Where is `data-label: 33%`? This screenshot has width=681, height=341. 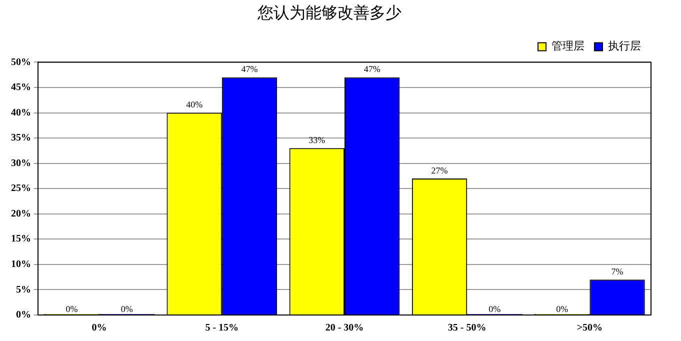 data-label: 33% is located at coordinates (317, 140).